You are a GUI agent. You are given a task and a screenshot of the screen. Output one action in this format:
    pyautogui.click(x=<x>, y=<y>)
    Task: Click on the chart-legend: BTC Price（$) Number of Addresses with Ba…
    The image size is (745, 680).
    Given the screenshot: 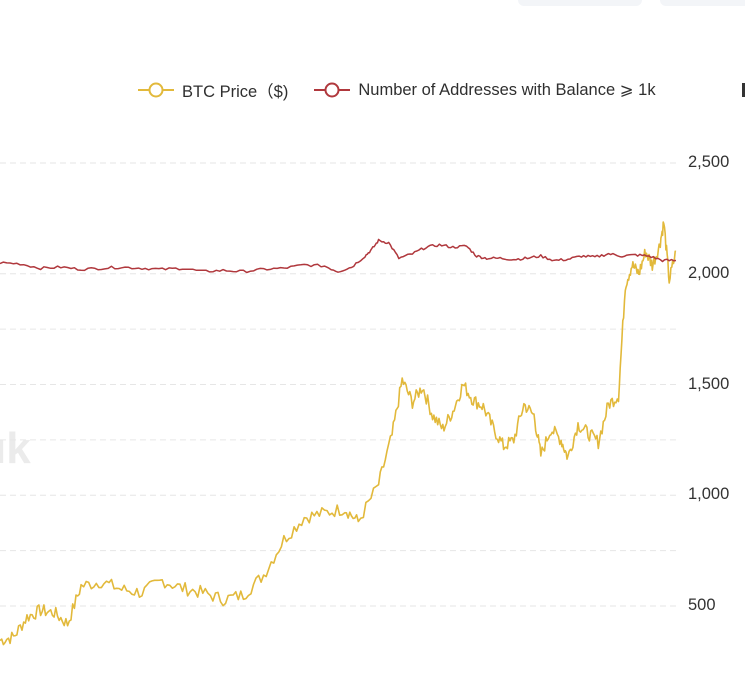 What is the action you would take?
    pyautogui.click(x=397, y=90)
    